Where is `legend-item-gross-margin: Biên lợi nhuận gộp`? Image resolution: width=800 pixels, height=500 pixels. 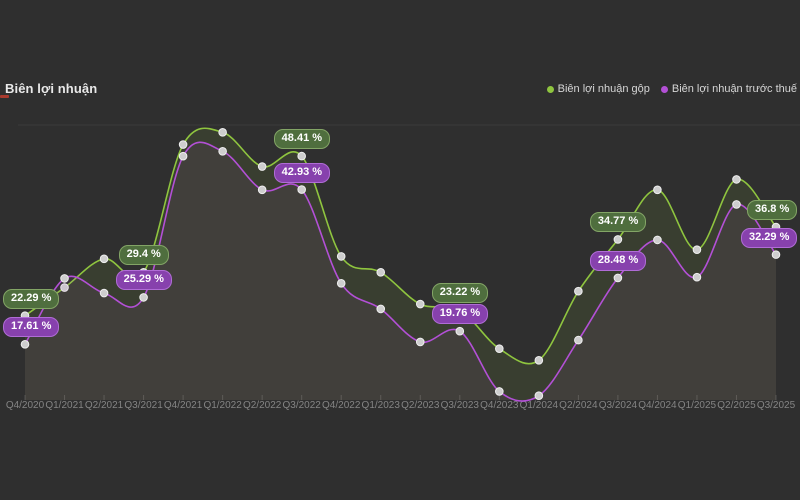
legend-item-gross-margin: Biên lợi nhuận gộp is located at coordinates (598, 89).